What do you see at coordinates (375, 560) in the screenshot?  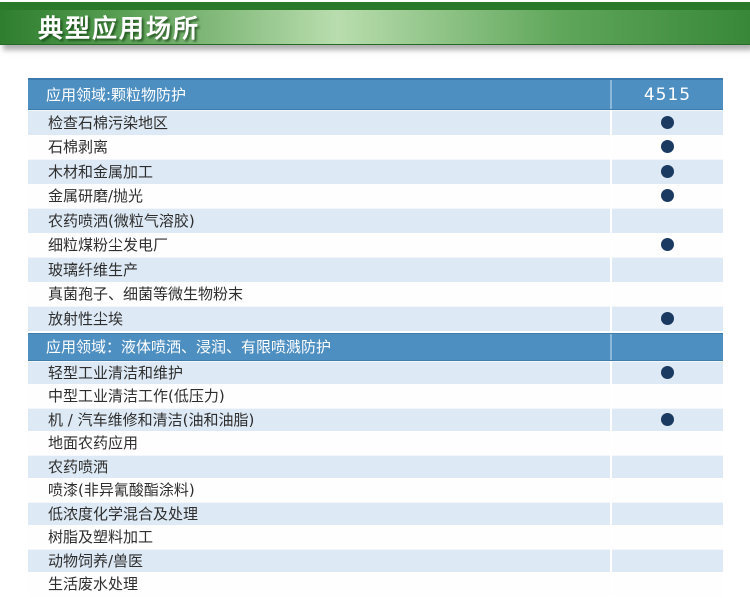 I see `table-row: 动物饲养/兽医` at bounding box center [375, 560].